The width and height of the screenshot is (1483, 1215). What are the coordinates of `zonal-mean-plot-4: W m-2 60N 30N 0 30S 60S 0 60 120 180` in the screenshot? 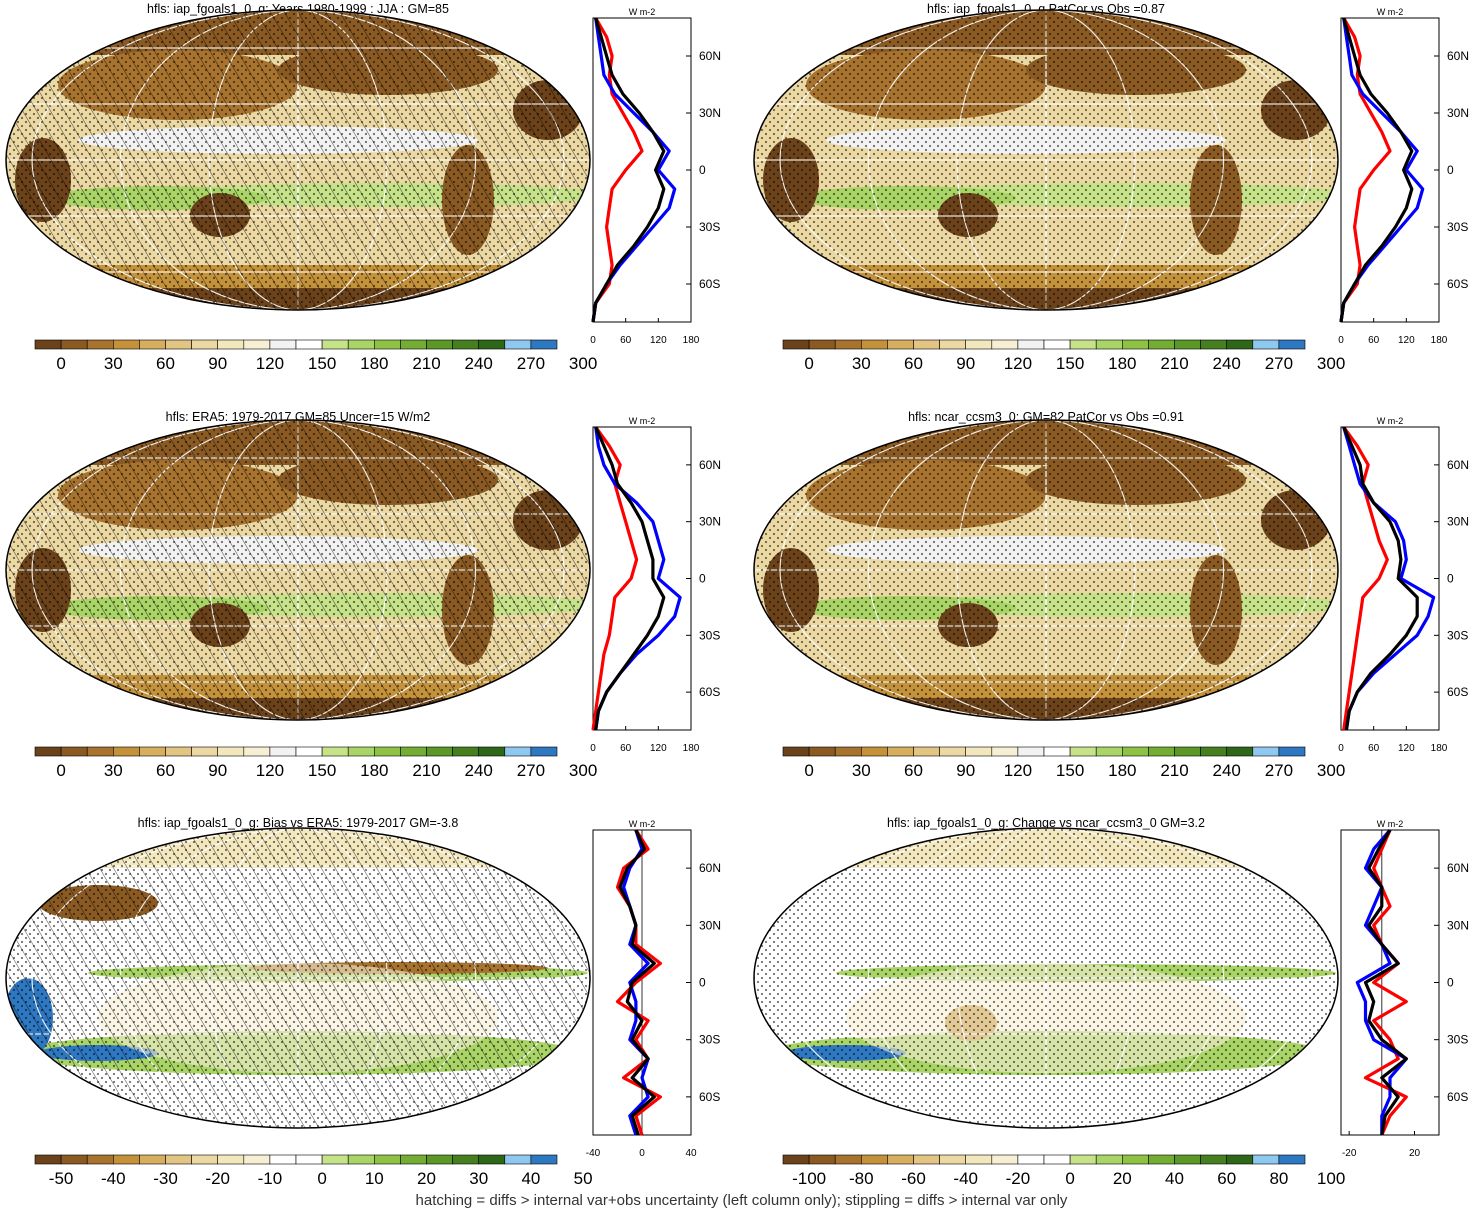 It's located at (1403, 585).